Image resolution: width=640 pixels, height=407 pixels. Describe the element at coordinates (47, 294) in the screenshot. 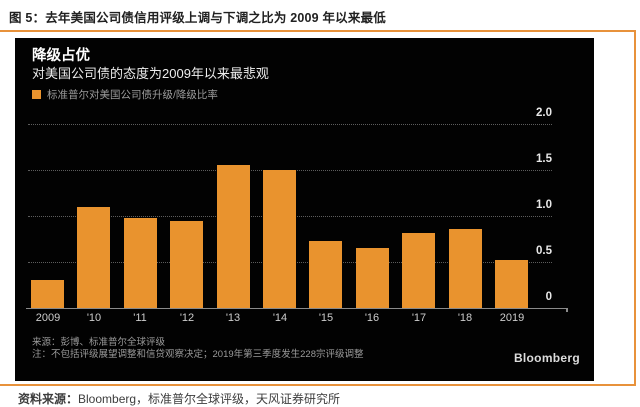

I see `bar-2009` at that location.